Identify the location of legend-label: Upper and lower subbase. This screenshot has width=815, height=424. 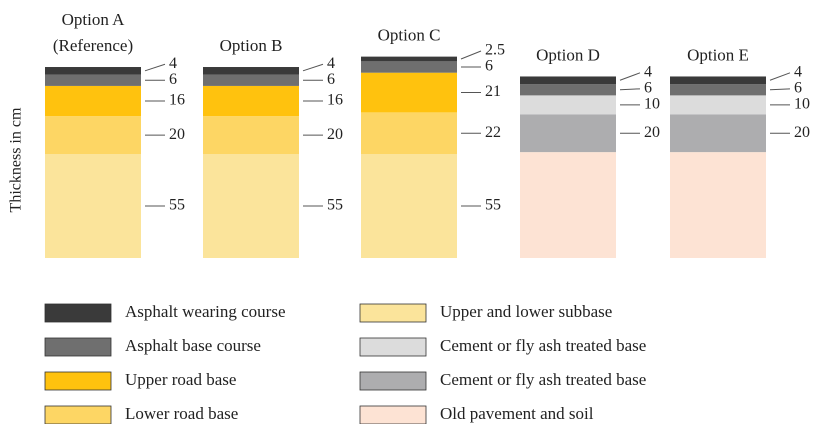
(526, 311).